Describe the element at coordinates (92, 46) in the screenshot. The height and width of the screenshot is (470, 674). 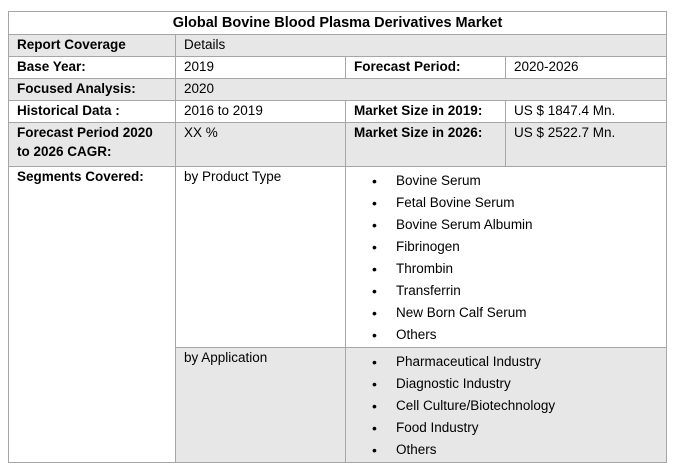
I see `report-coverage-label: Report Coverage` at that location.